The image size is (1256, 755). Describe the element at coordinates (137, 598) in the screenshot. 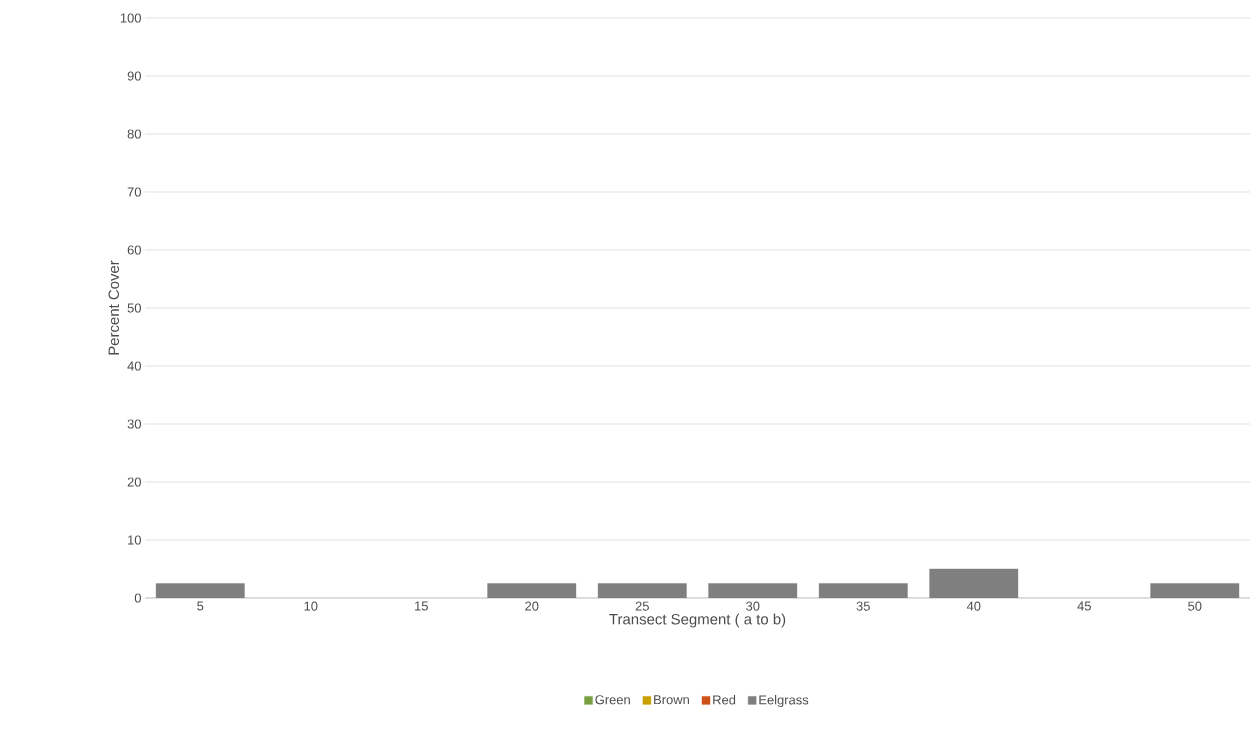

I see `y-tick-label: 0` at that location.